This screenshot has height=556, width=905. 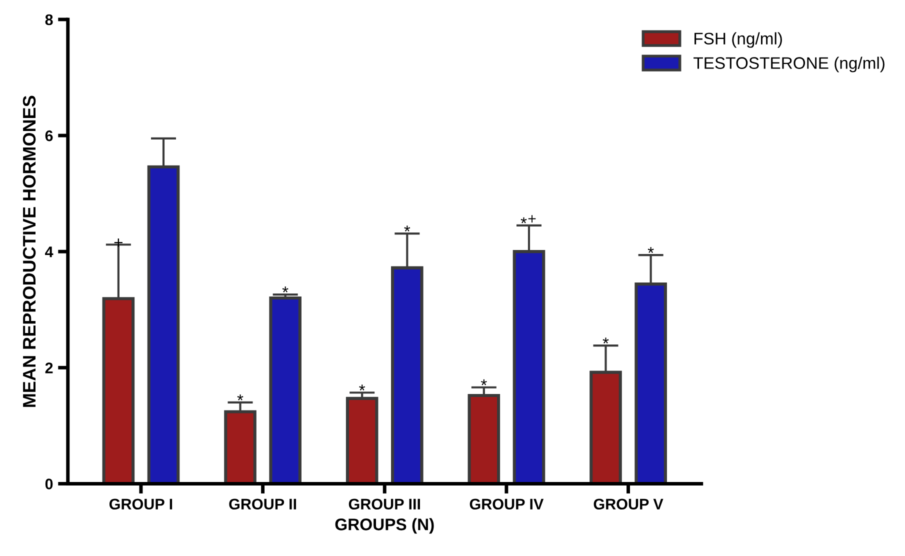 I want to click on y-tick-label: 6, so click(x=49, y=136).